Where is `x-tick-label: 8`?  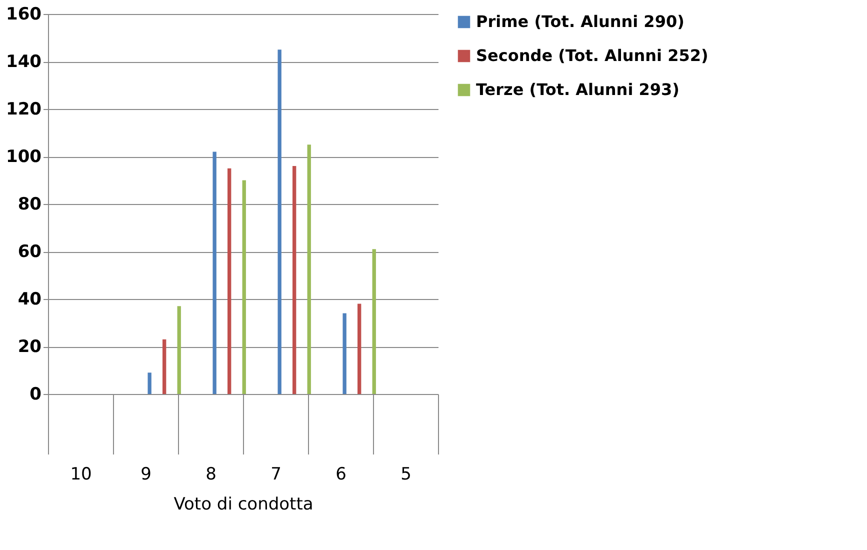
x-tick-label: 8 is located at coordinates (211, 474).